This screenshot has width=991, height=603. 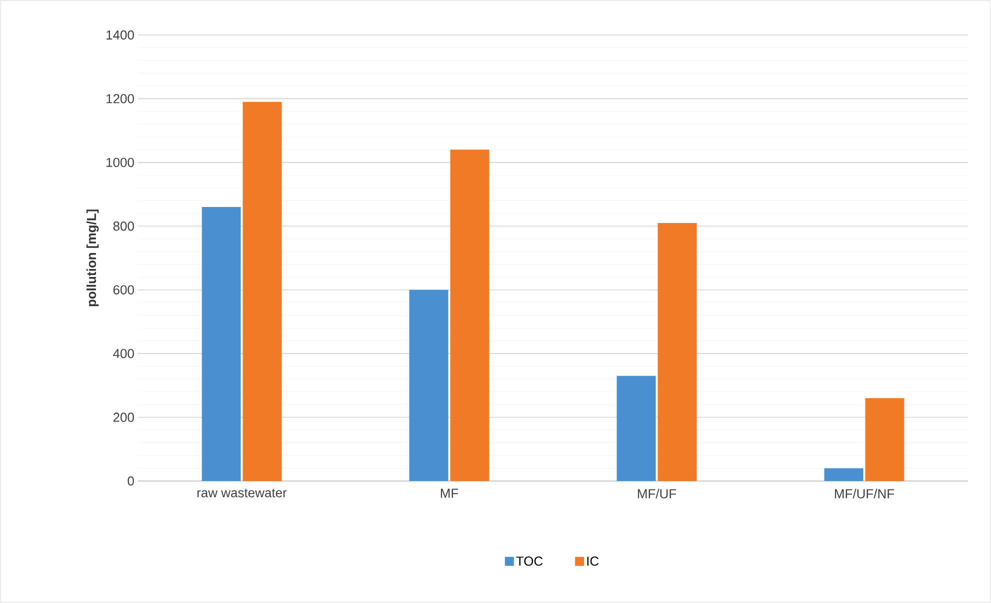 I want to click on legend-label: IC, so click(x=593, y=561).